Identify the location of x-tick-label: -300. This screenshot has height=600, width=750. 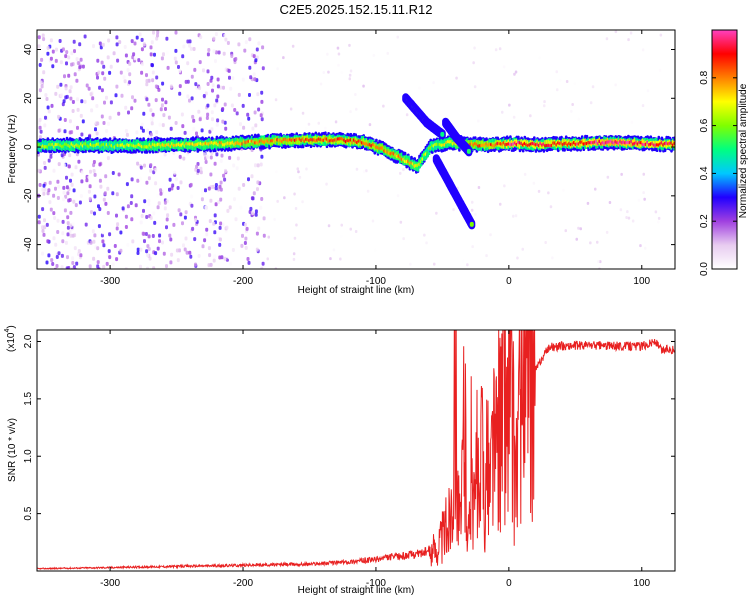
(110, 281).